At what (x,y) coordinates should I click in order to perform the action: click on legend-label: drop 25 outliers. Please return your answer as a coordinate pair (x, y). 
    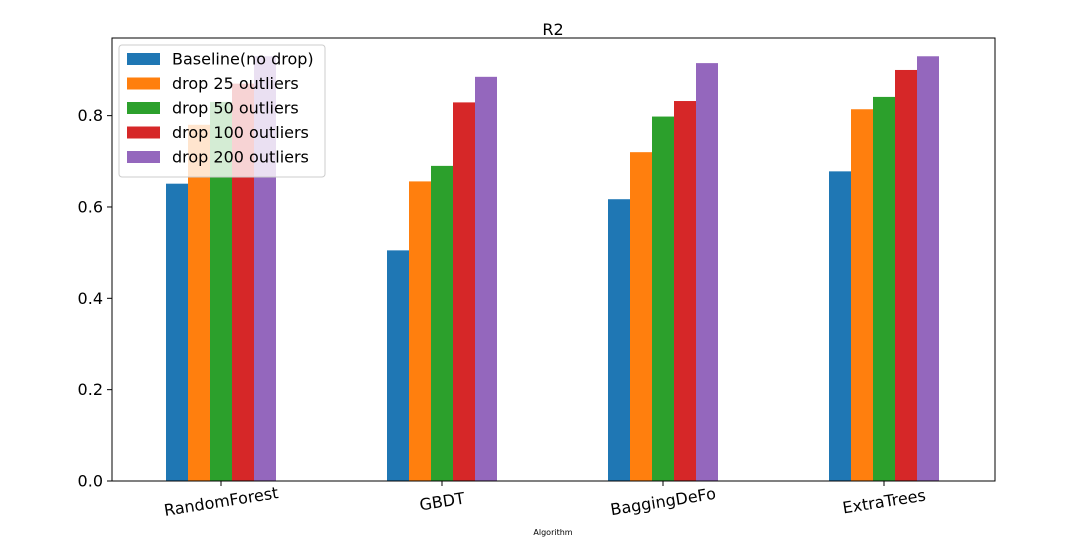
    Looking at the image, I should click on (235, 83).